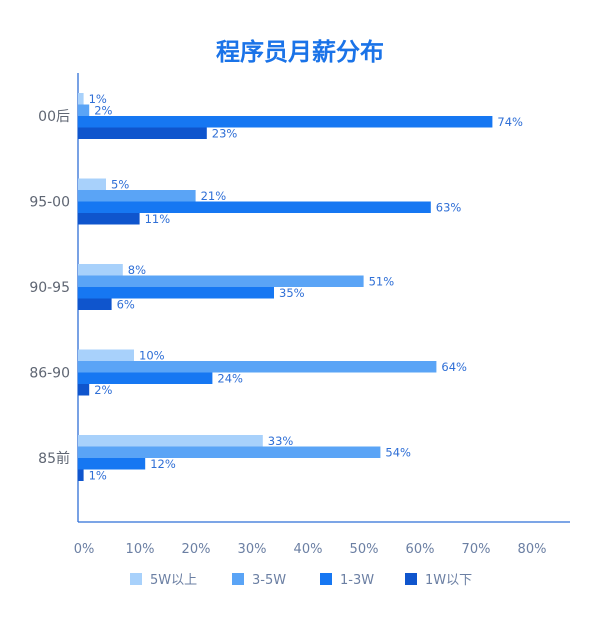 This screenshot has height=617, width=600. I want to click on category-label-95-00: 95-00, so click(49, 203).